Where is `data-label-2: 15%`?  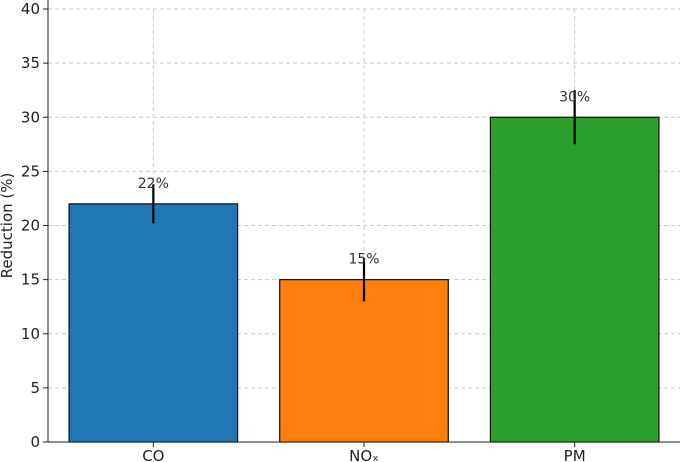
data-label-2: 15% is located at coordinates (363, 260).